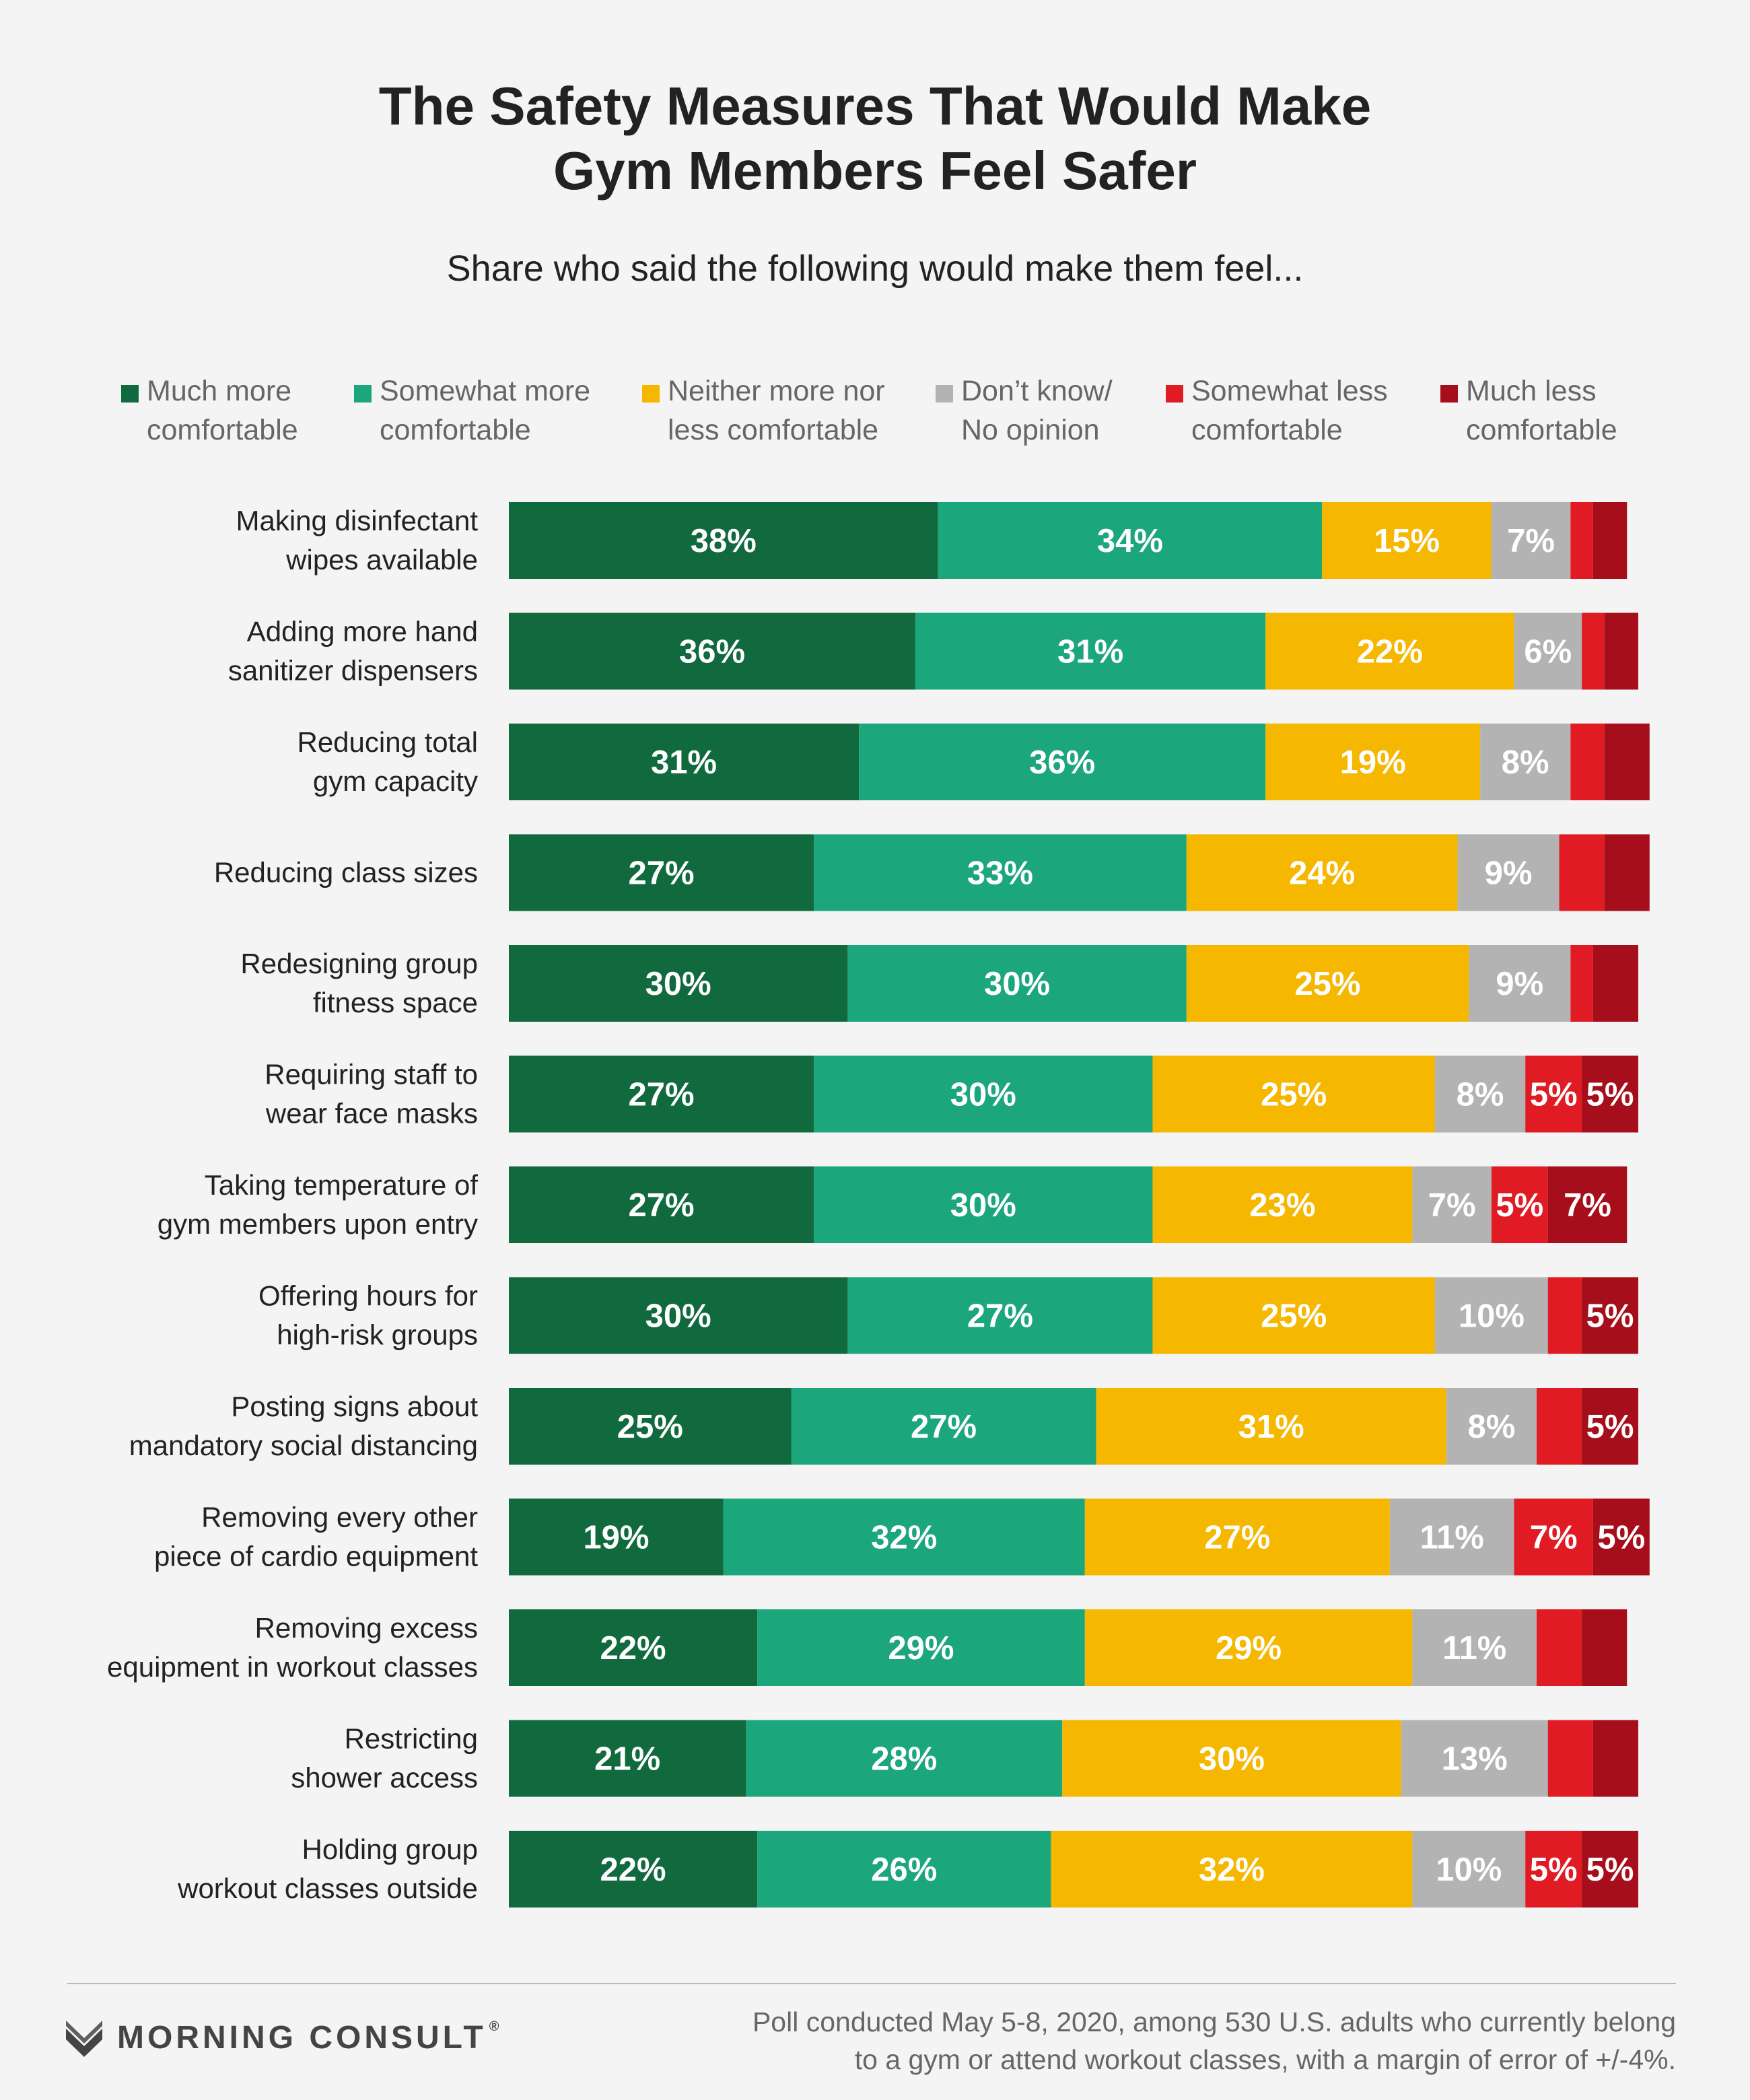 This screenshot has height=2100, width=1750. I want to click on data-label: 38%, so click(724, 541).